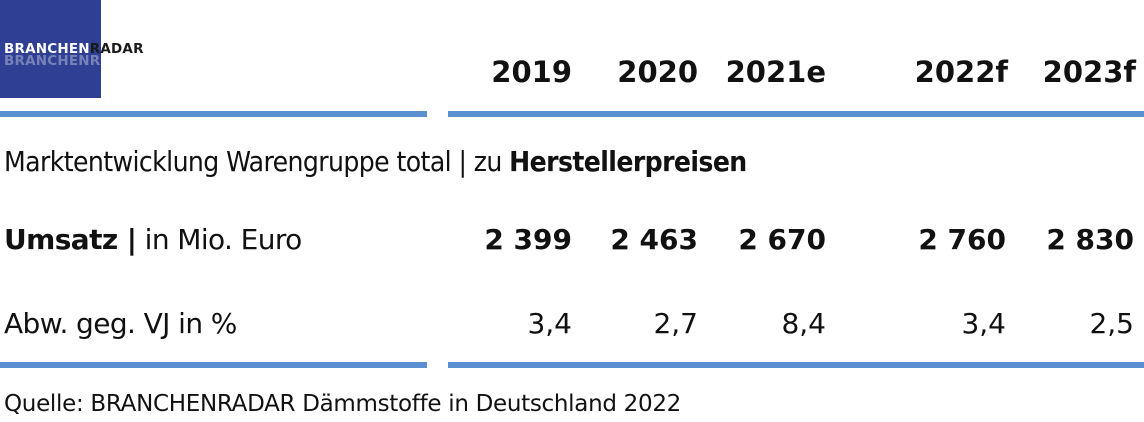  What do you see at coordinates (1111, 323) in the screenshot?
I see `cell-abw-2023f: 2,5` at bounding box center [1111, 323].